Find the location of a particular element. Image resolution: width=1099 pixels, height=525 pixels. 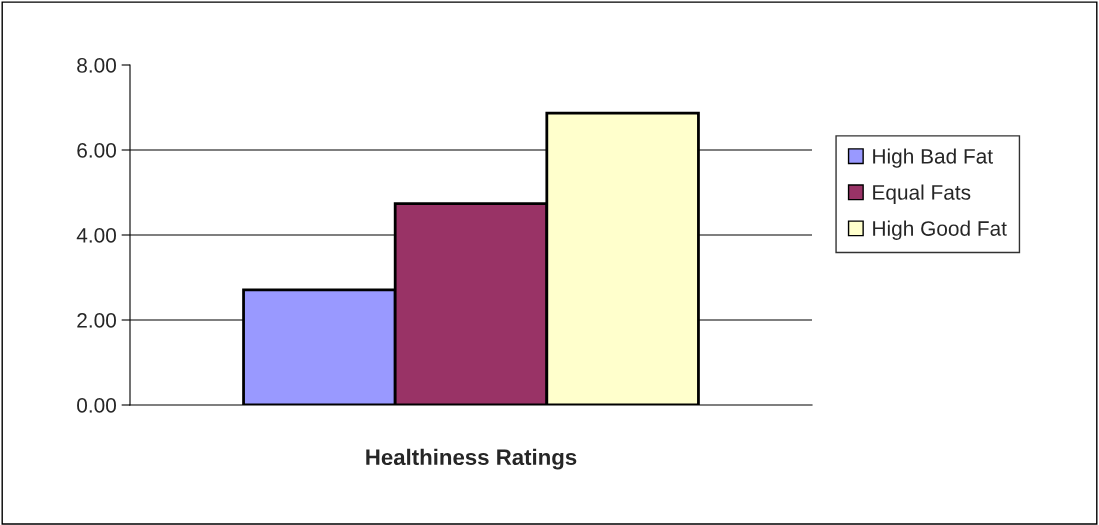

y-tick-label: 8.00 is located at coordinates (96, 65).